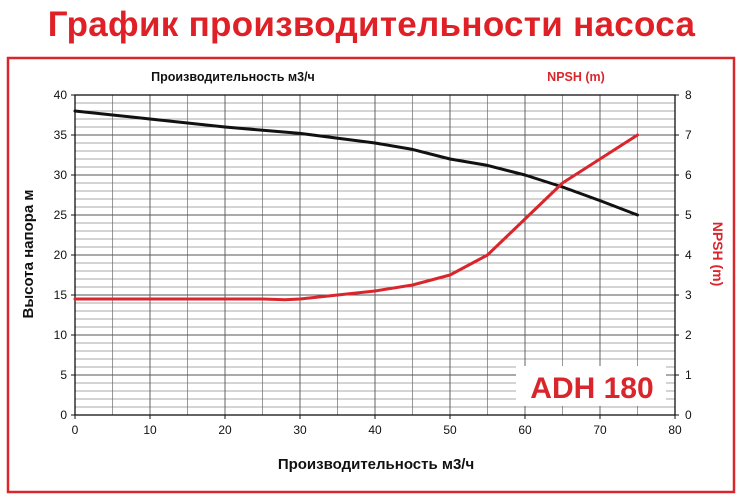  What do you see at coordinates (688, 135) in the screenshot?
I see `right-tick-label: 7` at bounding box center [688, 135].